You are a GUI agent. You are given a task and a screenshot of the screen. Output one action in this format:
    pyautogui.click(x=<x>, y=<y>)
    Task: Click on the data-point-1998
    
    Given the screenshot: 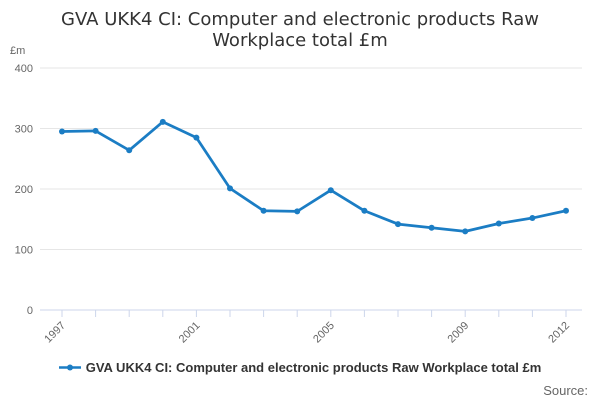 What is the action you would take?
    pyautogui.click(x=95, y=130)
    